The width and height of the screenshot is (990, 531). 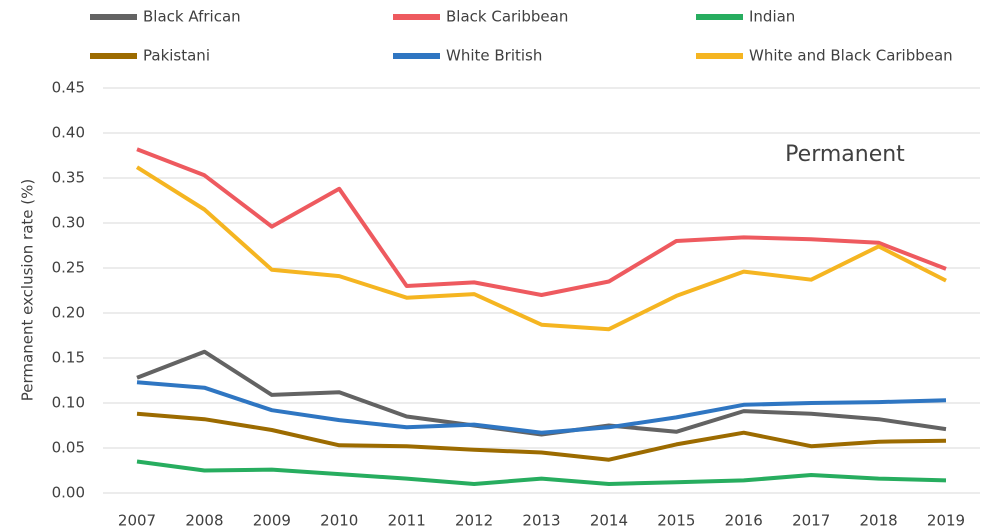 I want to click on x-tick-label: 2019, so click(x=946, y=521).